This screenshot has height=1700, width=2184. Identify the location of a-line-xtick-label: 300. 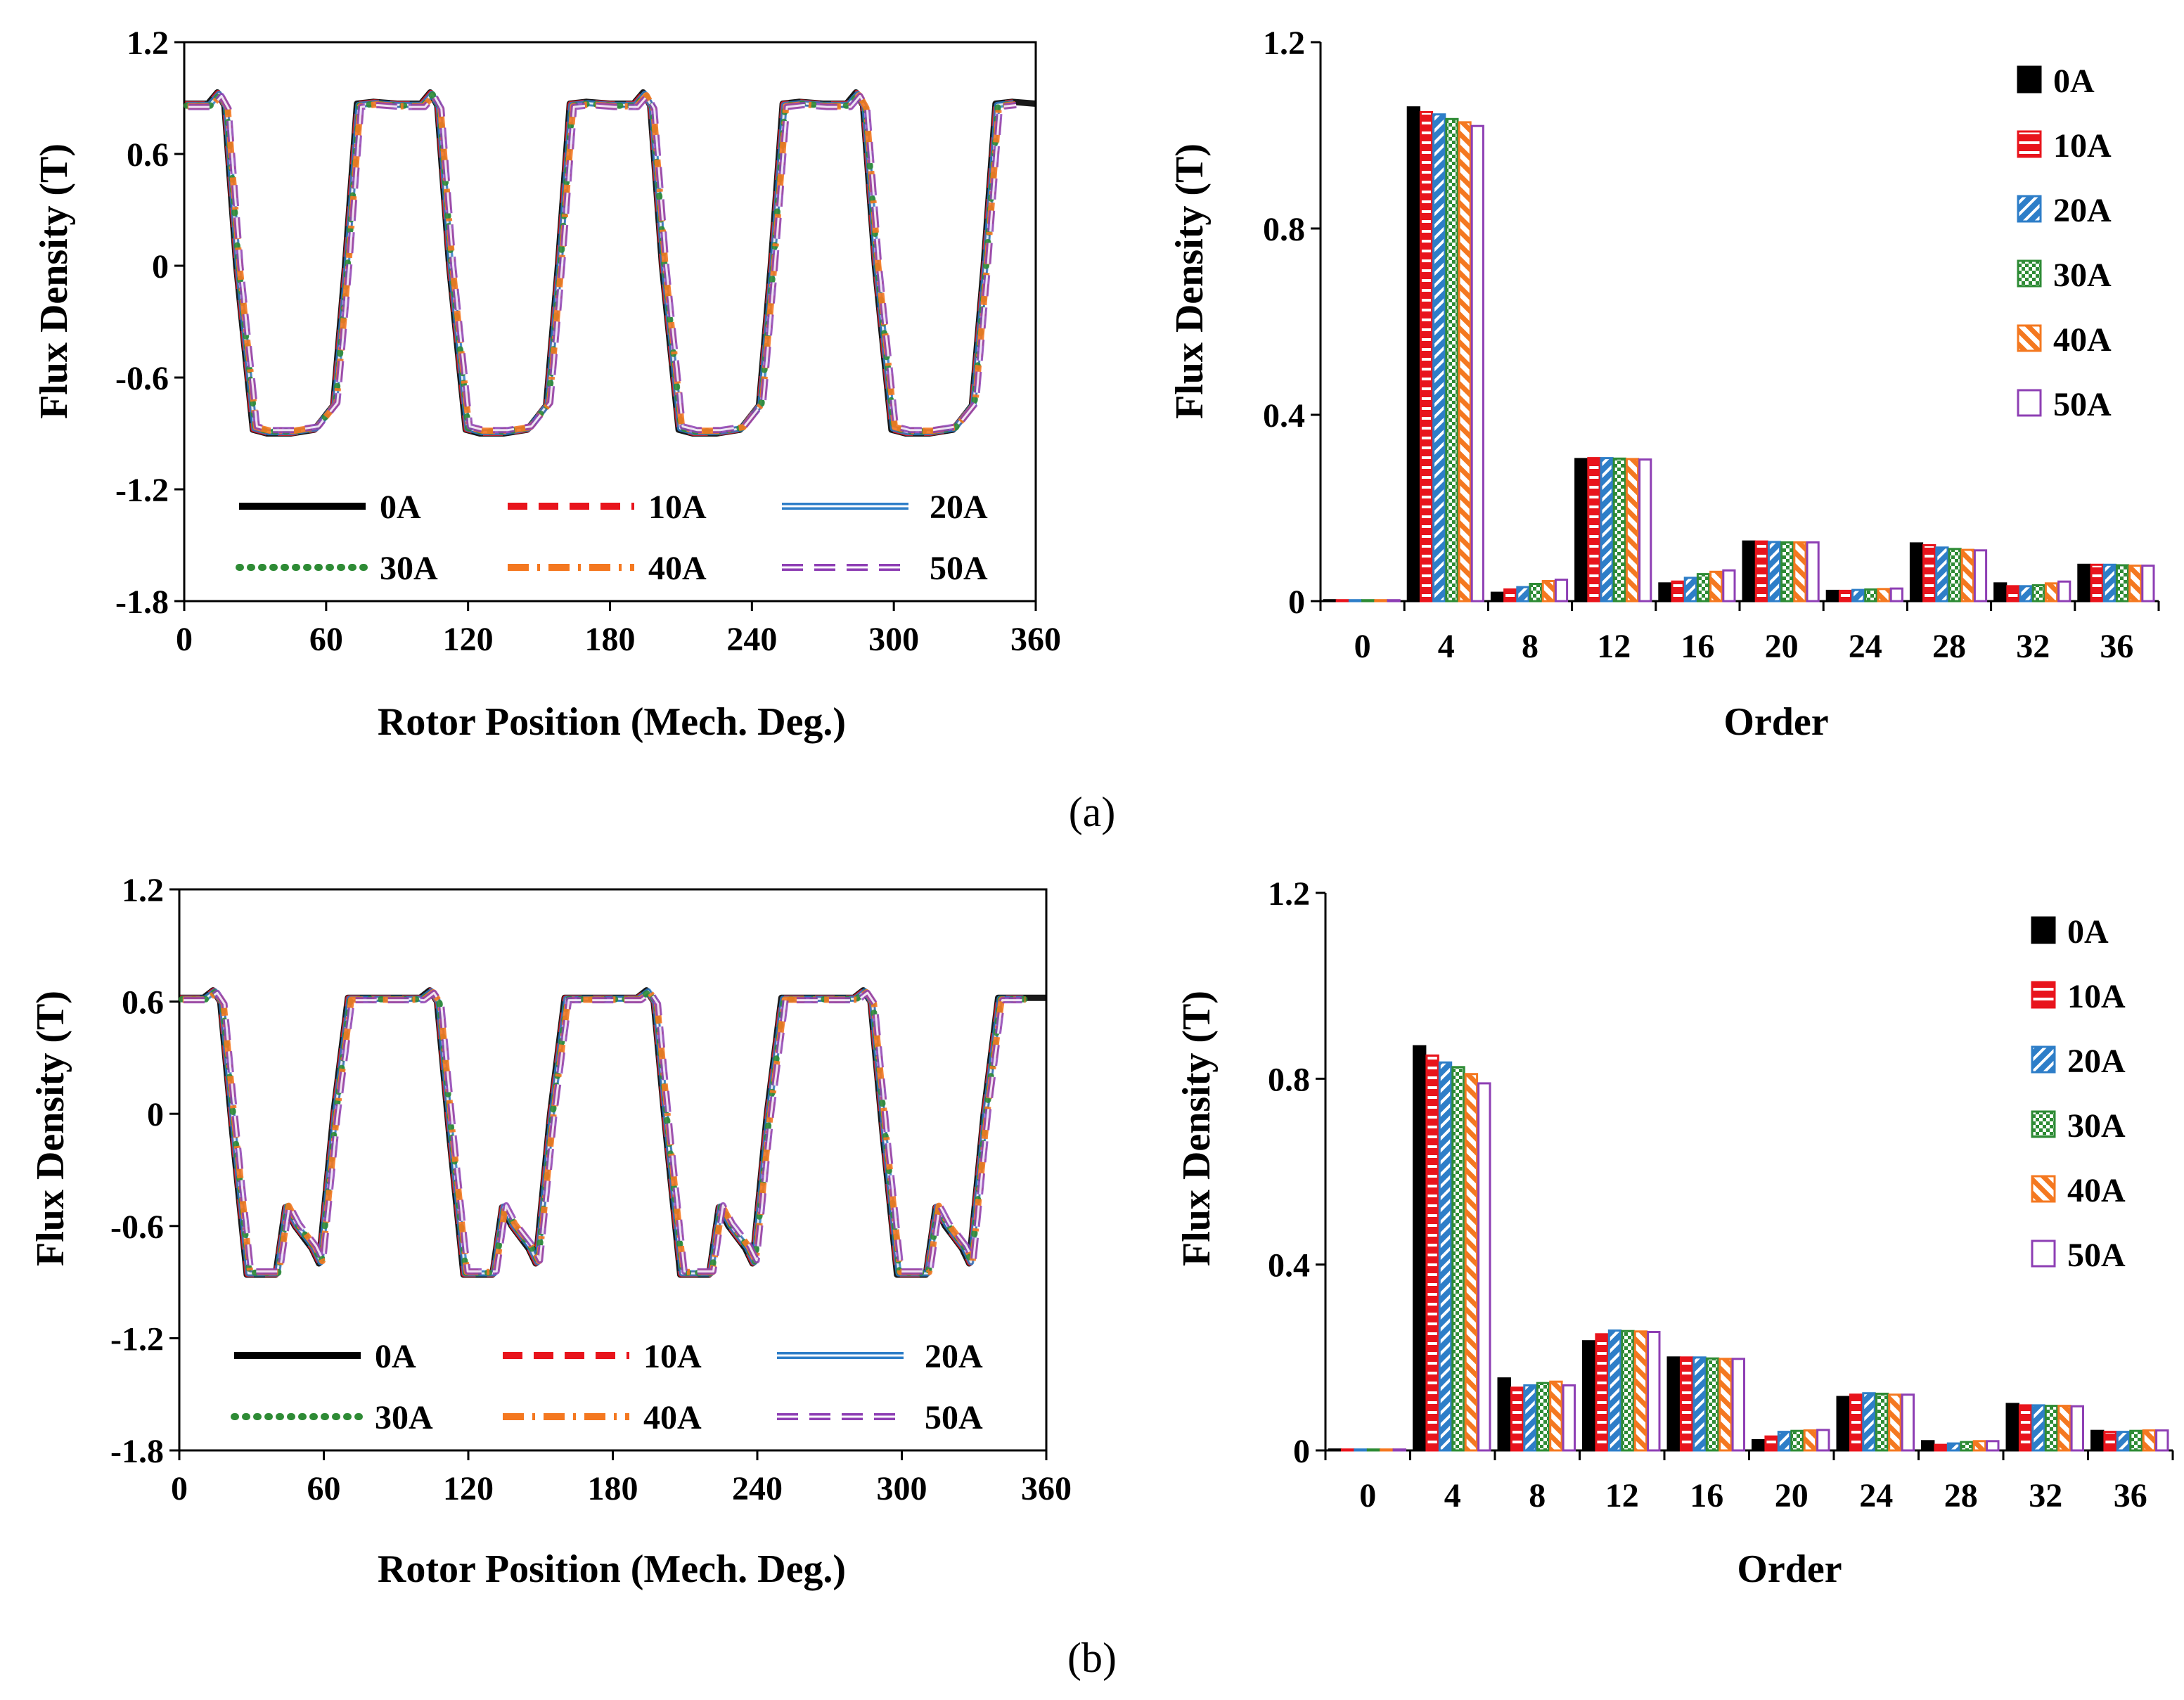
(893, 639).